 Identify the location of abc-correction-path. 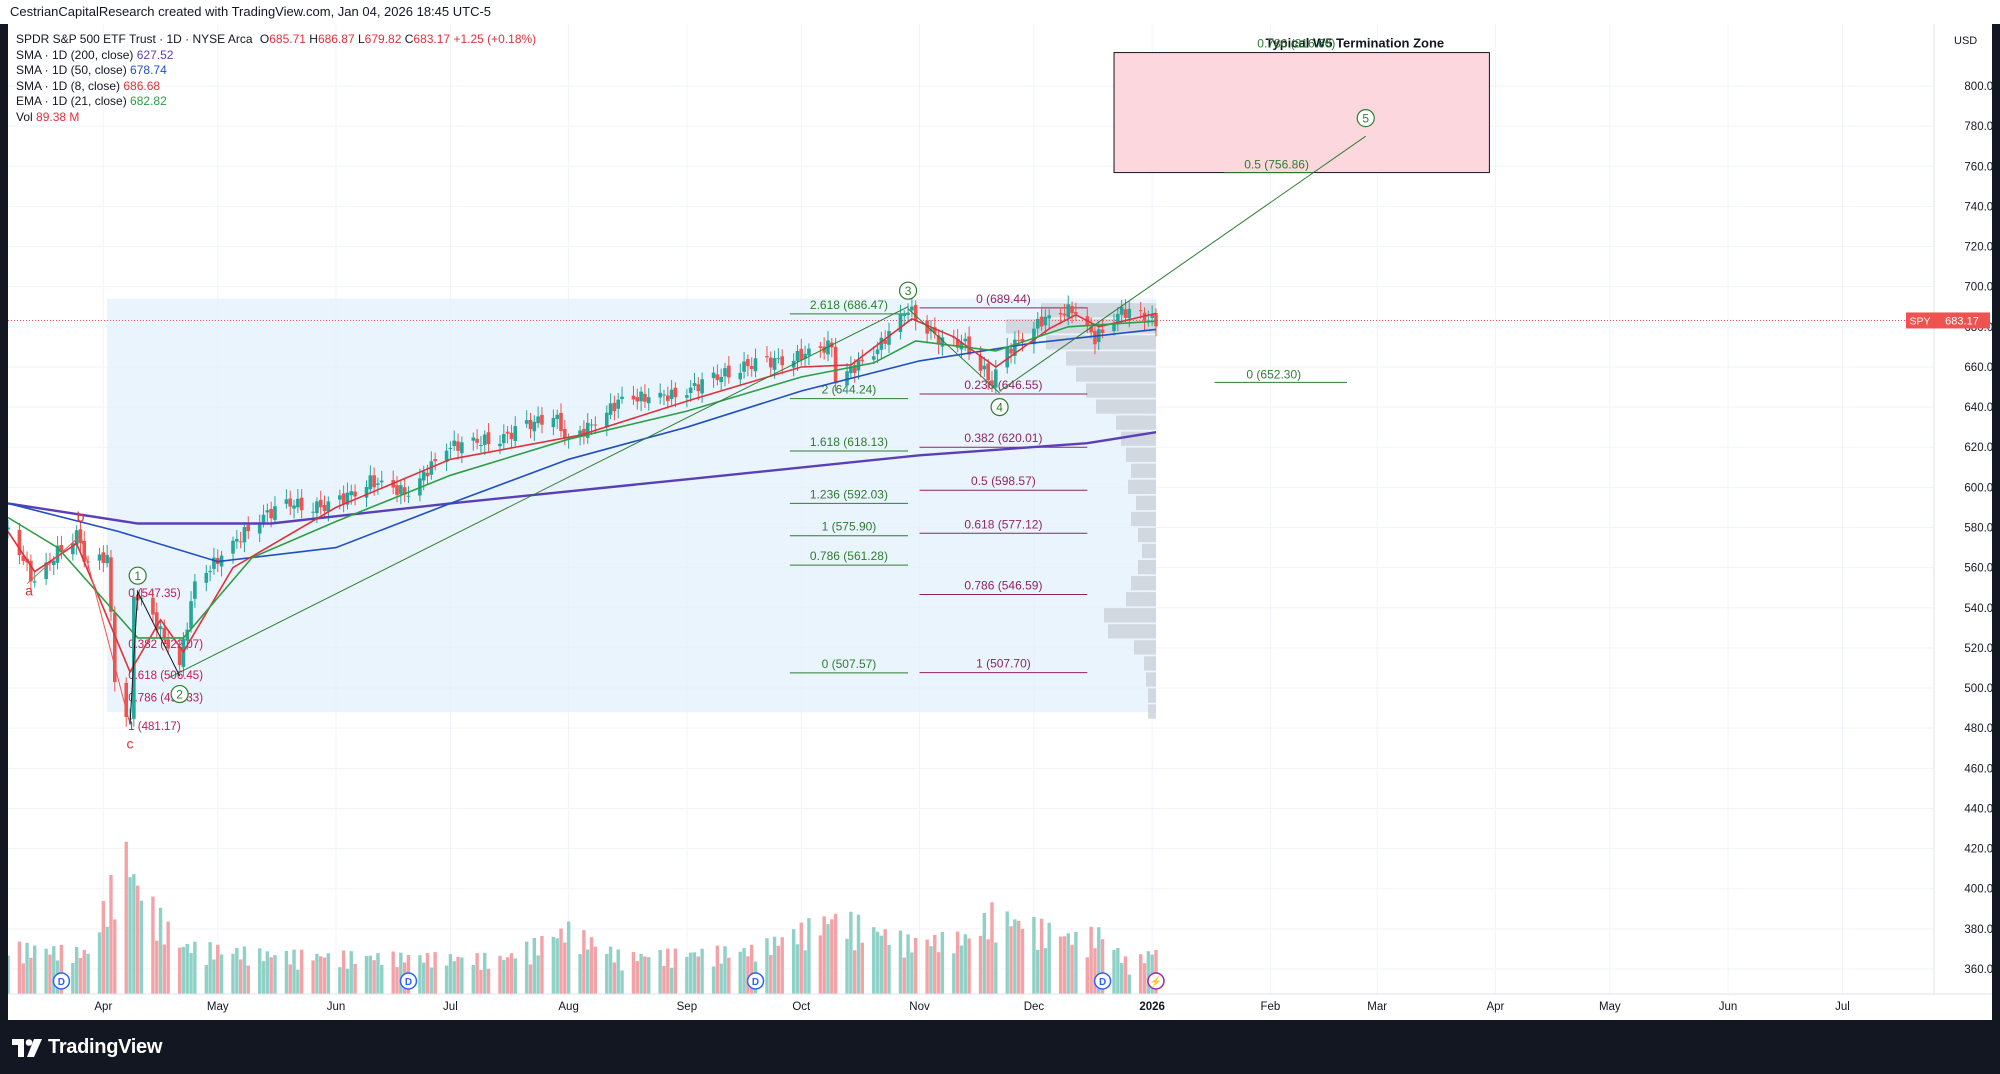
(78, 629).